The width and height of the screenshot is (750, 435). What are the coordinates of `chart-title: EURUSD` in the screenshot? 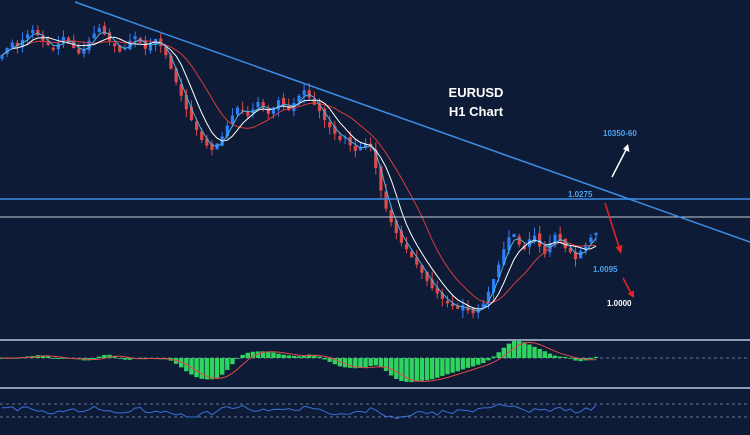 It's located at (476, 92).